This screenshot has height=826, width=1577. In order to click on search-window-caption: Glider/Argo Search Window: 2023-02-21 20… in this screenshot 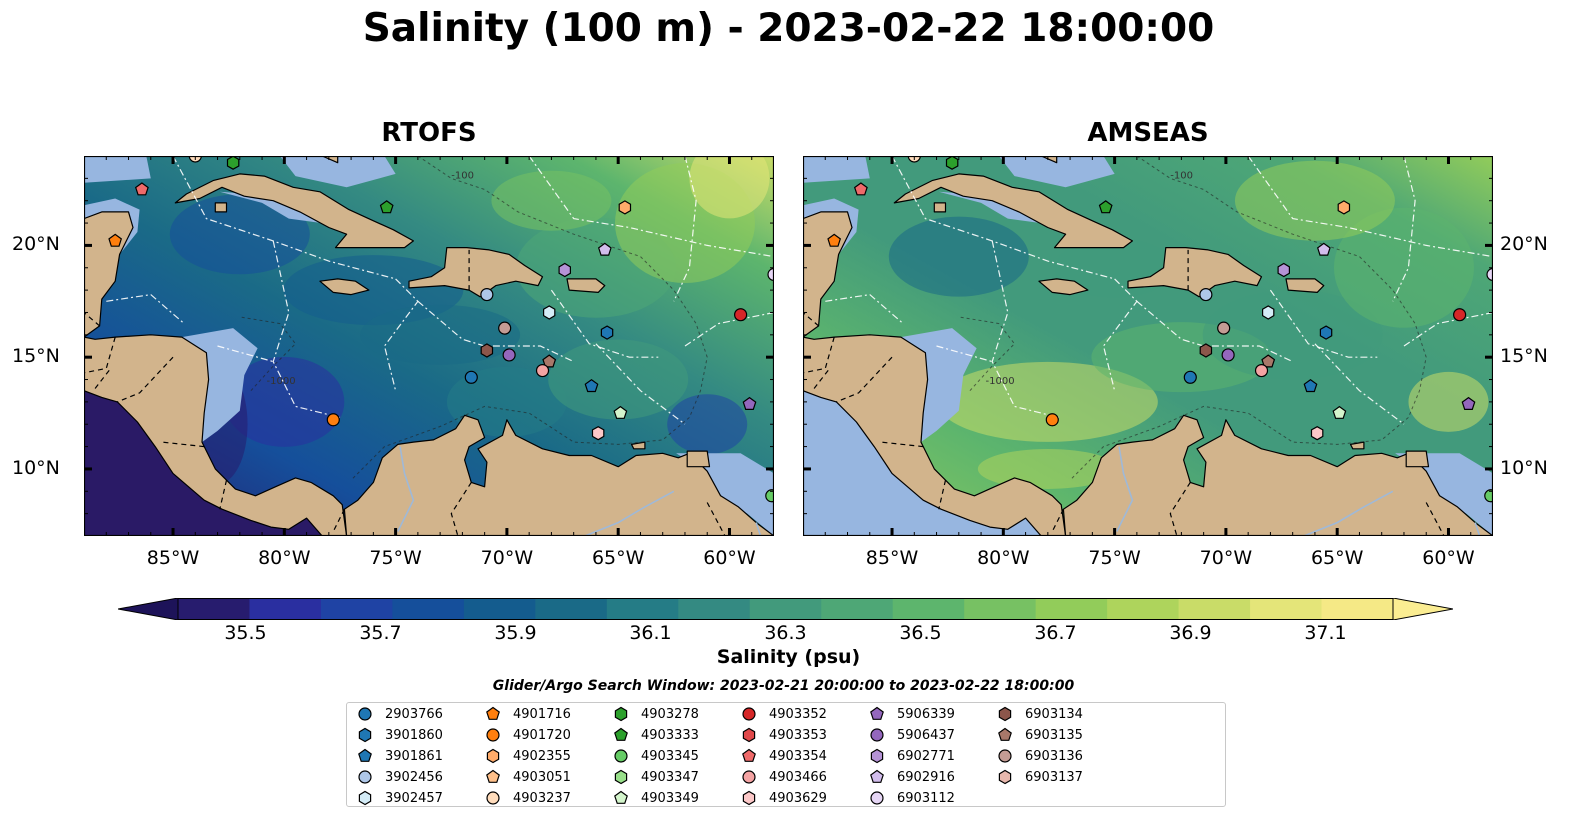, I will do `click(783, 686)`.